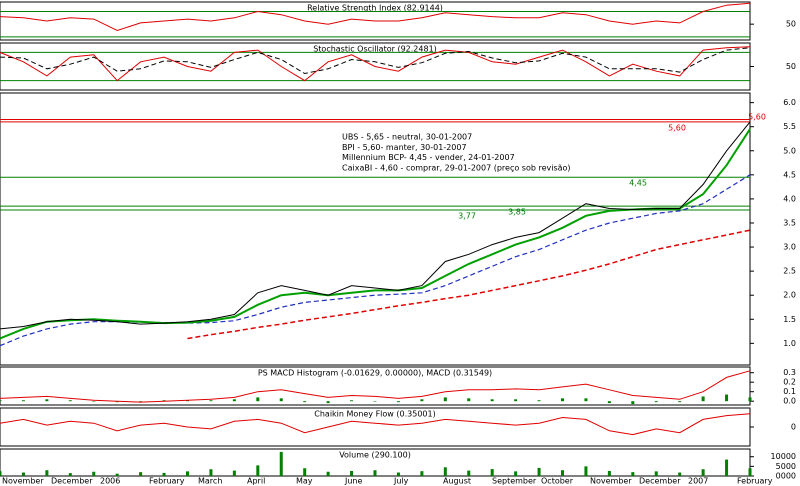  What do you see at coordinates (757, 116) in the screenshot?
I see `annotation: 5,60` at bounding box center [757, 116].